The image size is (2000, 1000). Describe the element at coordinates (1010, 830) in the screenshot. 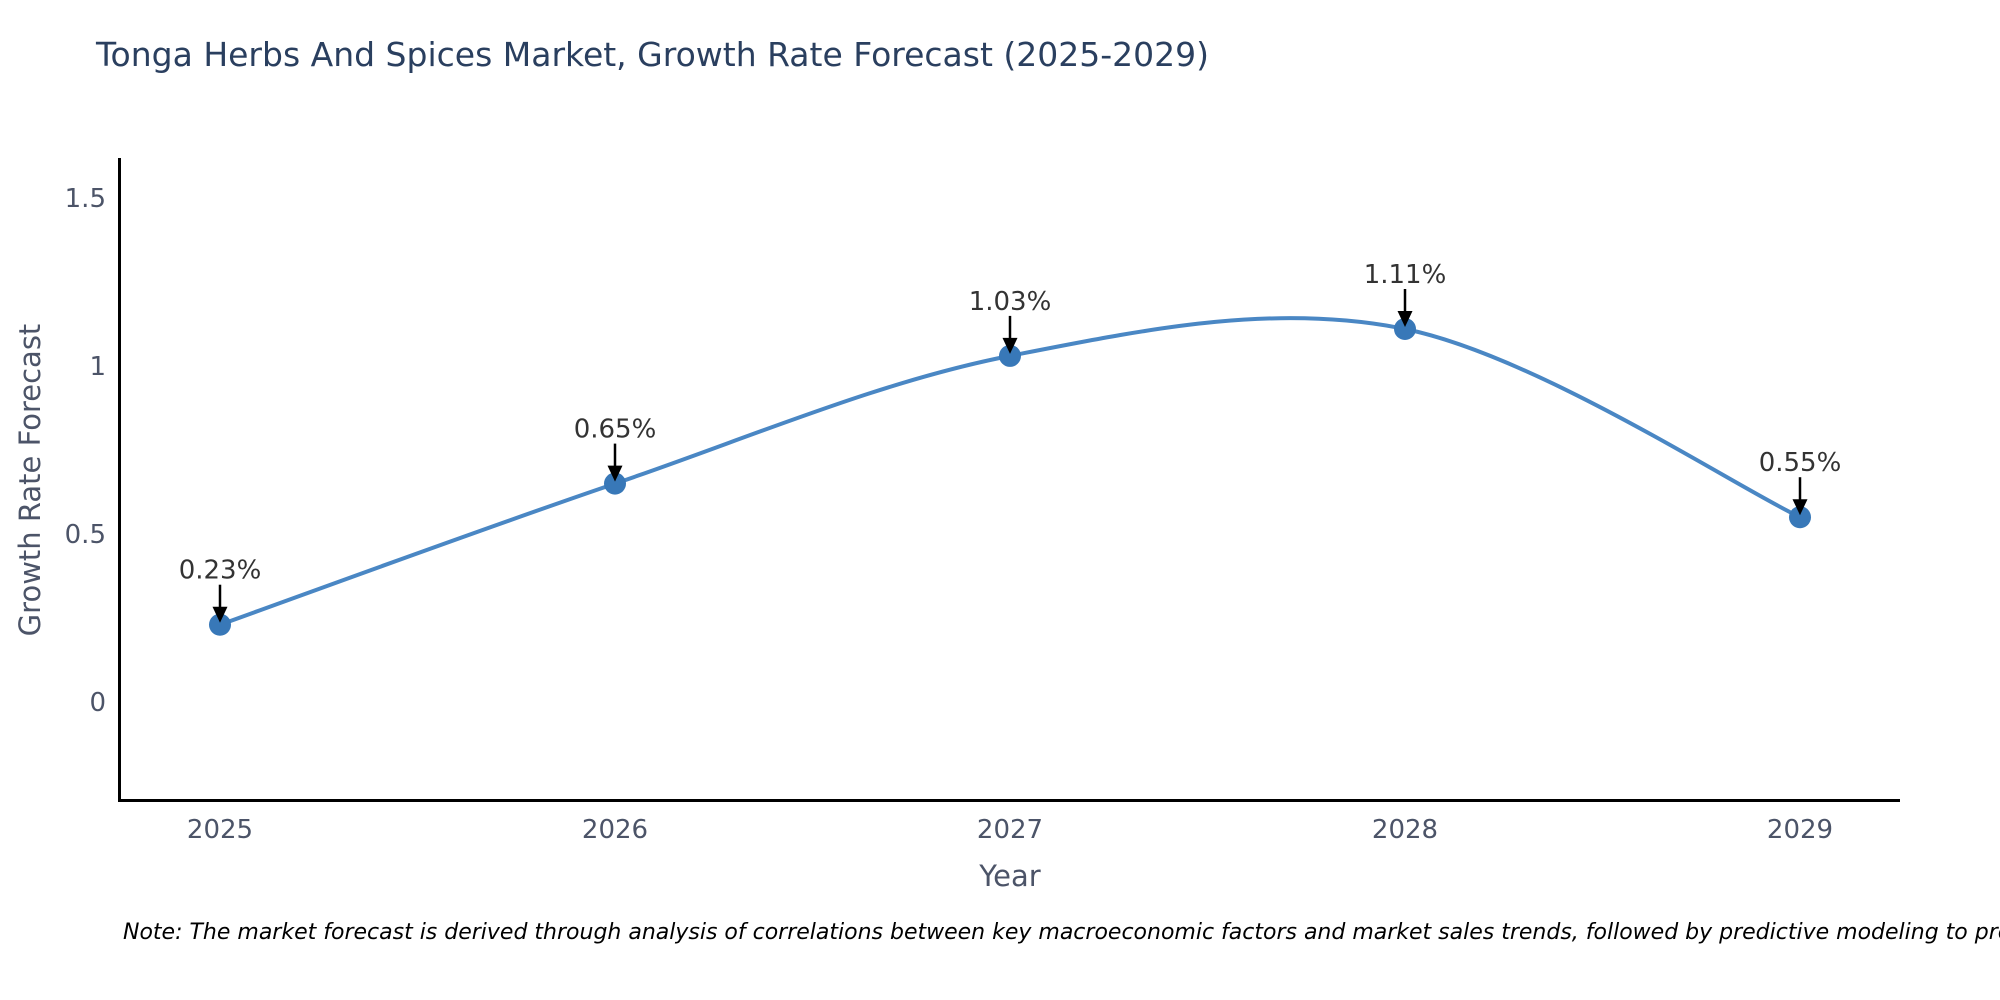

I see `x-tick-label: 2027` at that location.